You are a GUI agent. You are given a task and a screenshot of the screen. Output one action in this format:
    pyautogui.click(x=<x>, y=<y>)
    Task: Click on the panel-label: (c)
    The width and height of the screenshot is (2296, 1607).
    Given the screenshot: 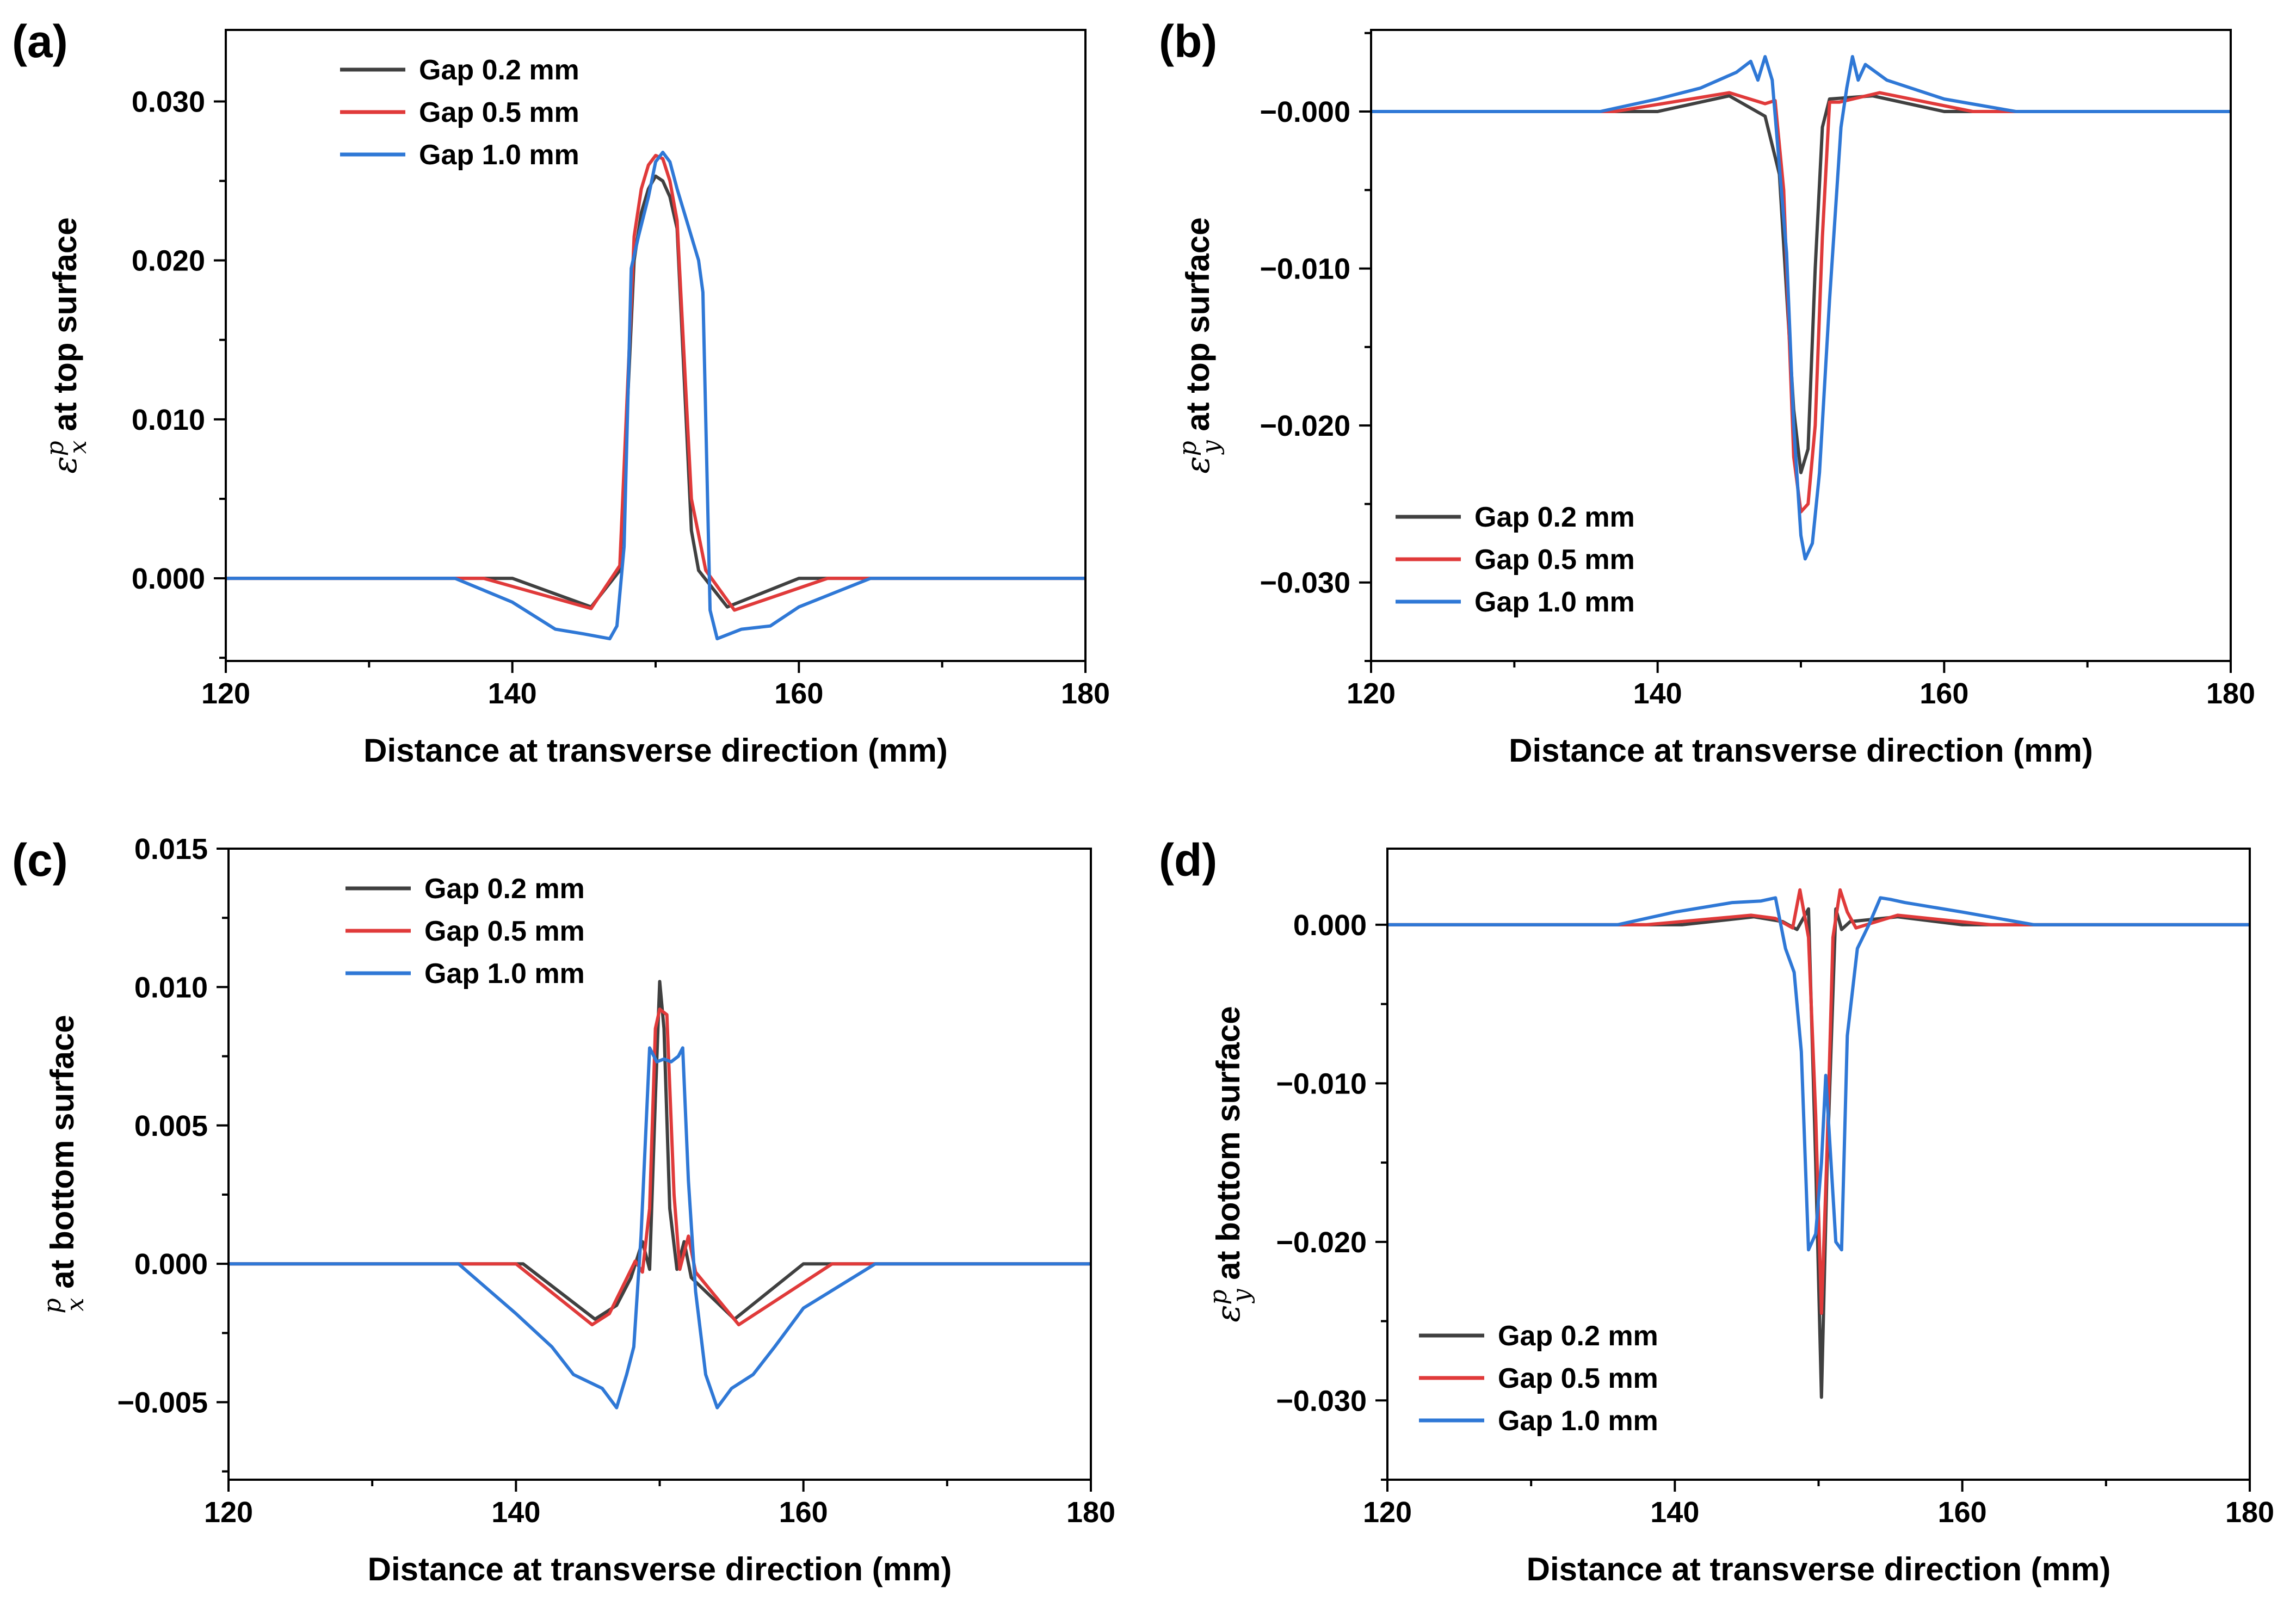 What is the action you would take?
    pyautogui.click(x=40, y=861)
    